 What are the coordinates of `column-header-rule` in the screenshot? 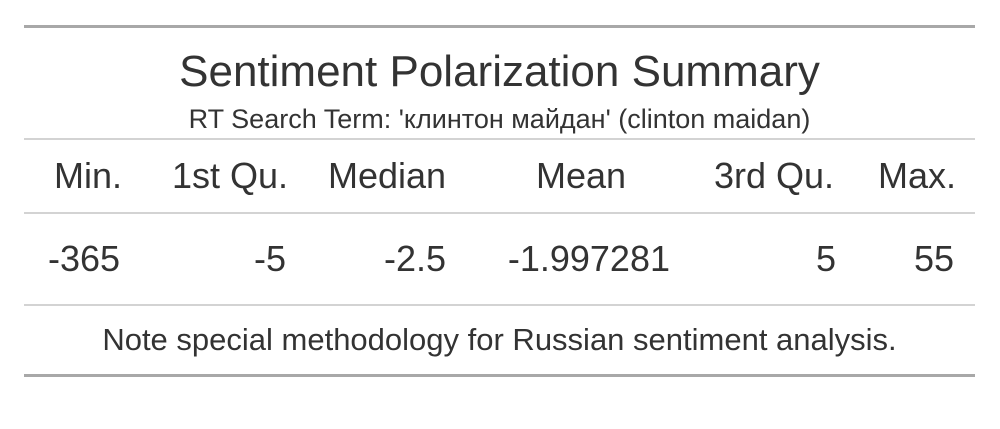 It's located at (499, 213).